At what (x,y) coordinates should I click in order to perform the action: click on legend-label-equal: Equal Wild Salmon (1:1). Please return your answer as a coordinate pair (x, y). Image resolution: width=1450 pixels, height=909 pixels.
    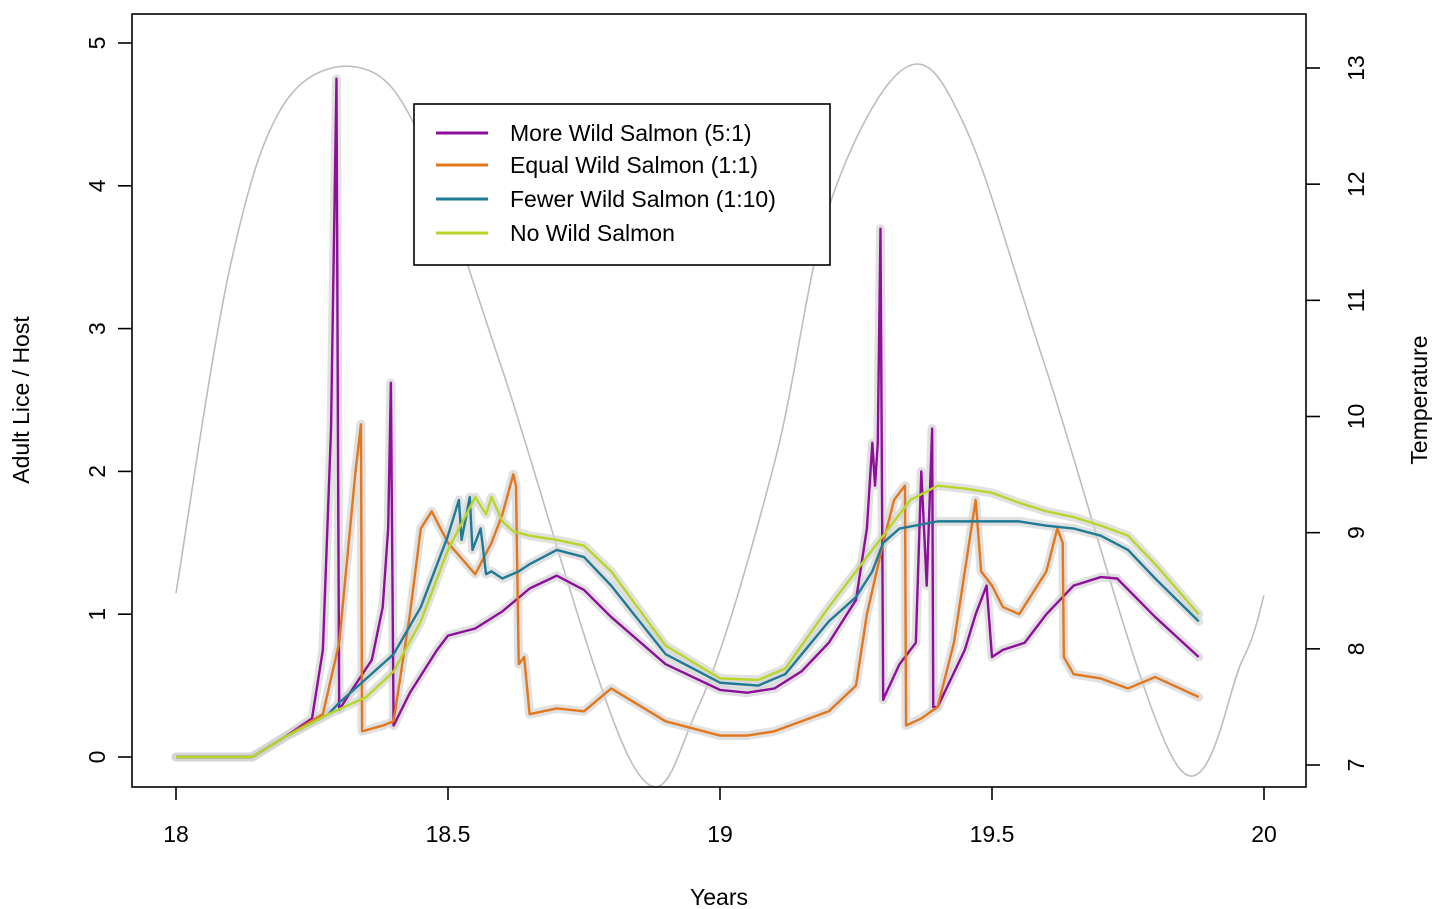
    Looking at the image, I should click on (634, 165).